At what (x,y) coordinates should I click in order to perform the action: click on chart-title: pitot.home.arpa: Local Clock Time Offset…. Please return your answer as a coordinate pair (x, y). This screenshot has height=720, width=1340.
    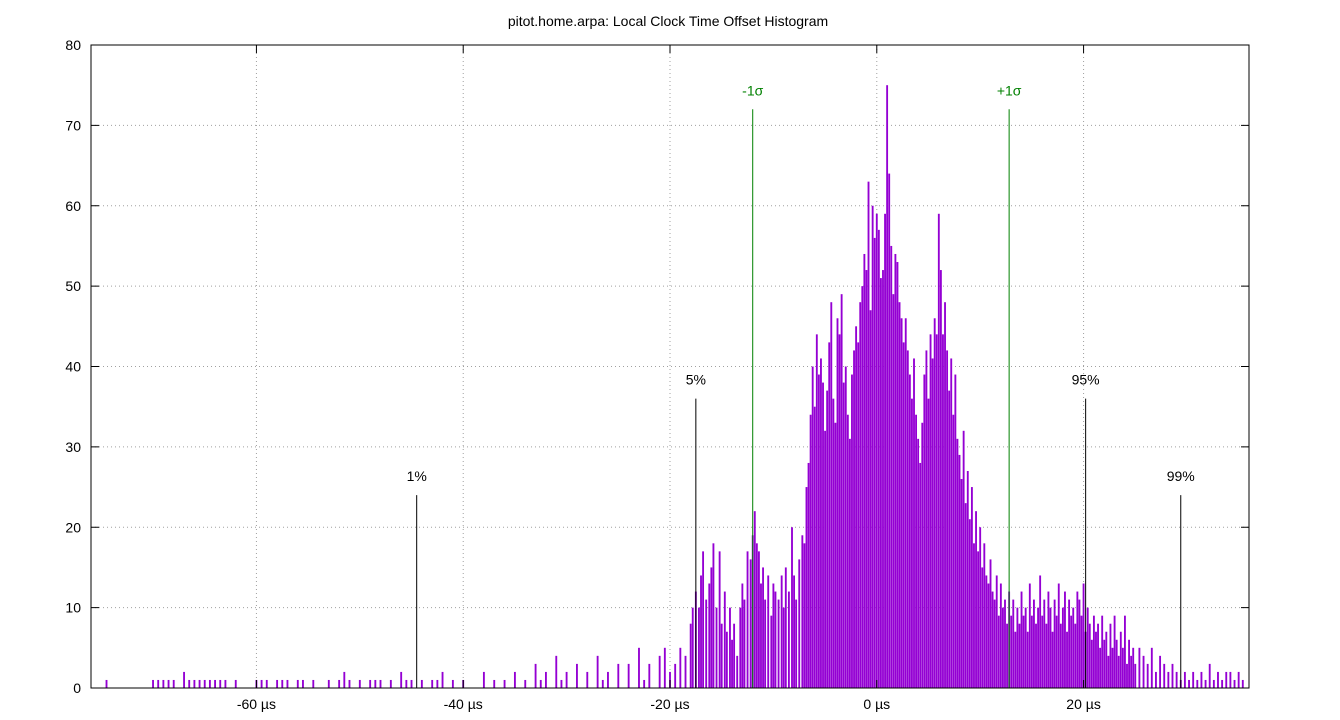
    Looking at the image, I should click on (668, 21).